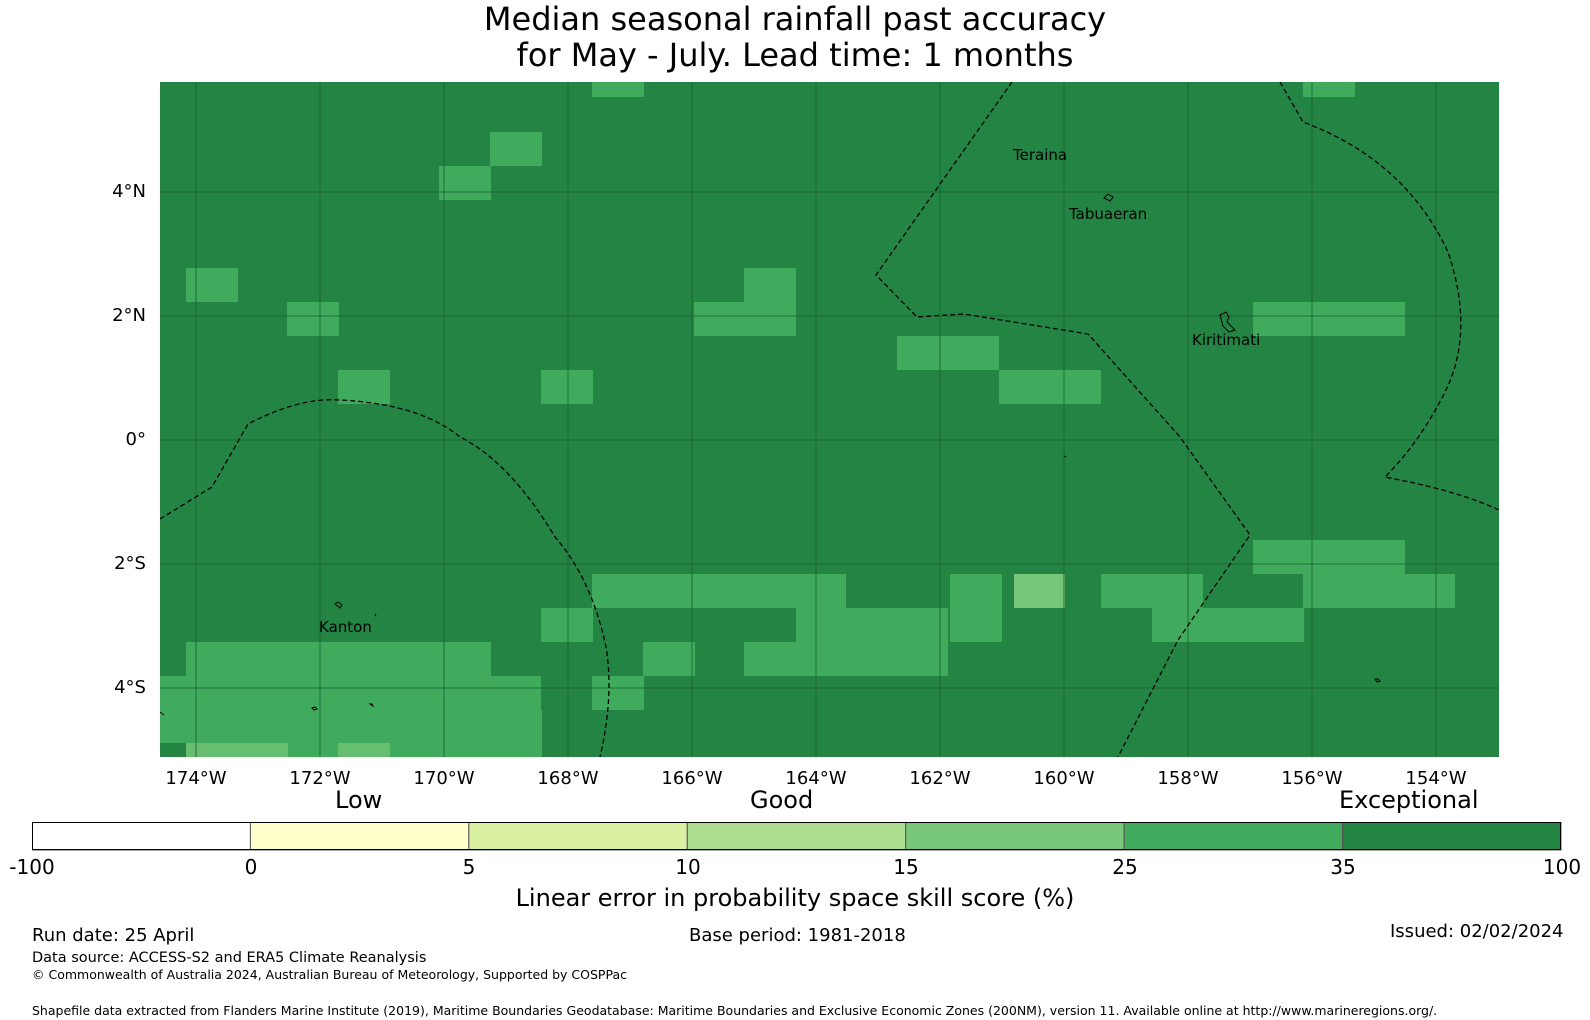  I want to click on legend-category-low: Low, so click(359, 800).